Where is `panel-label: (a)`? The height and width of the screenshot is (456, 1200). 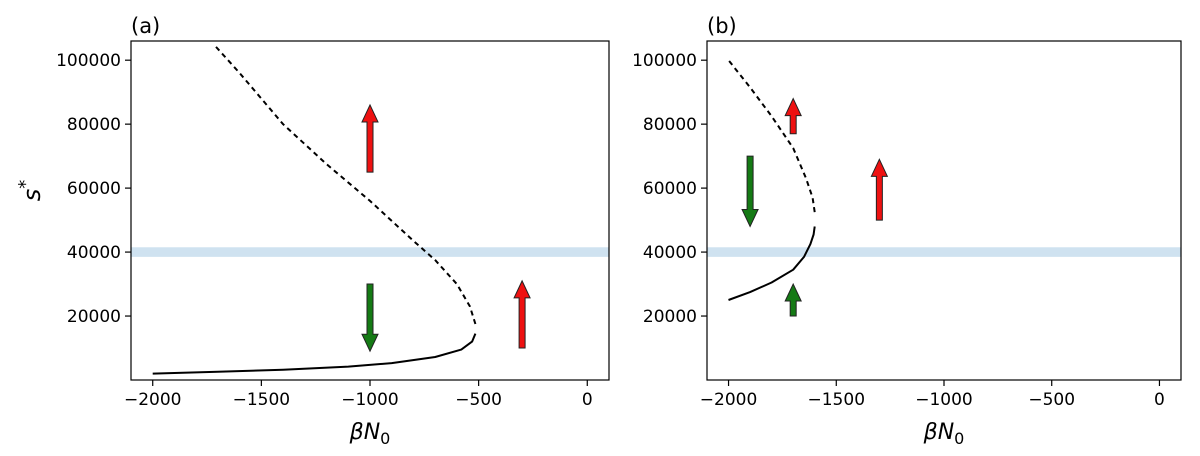
panel-label: (a) is located at coordinates (145, 26).